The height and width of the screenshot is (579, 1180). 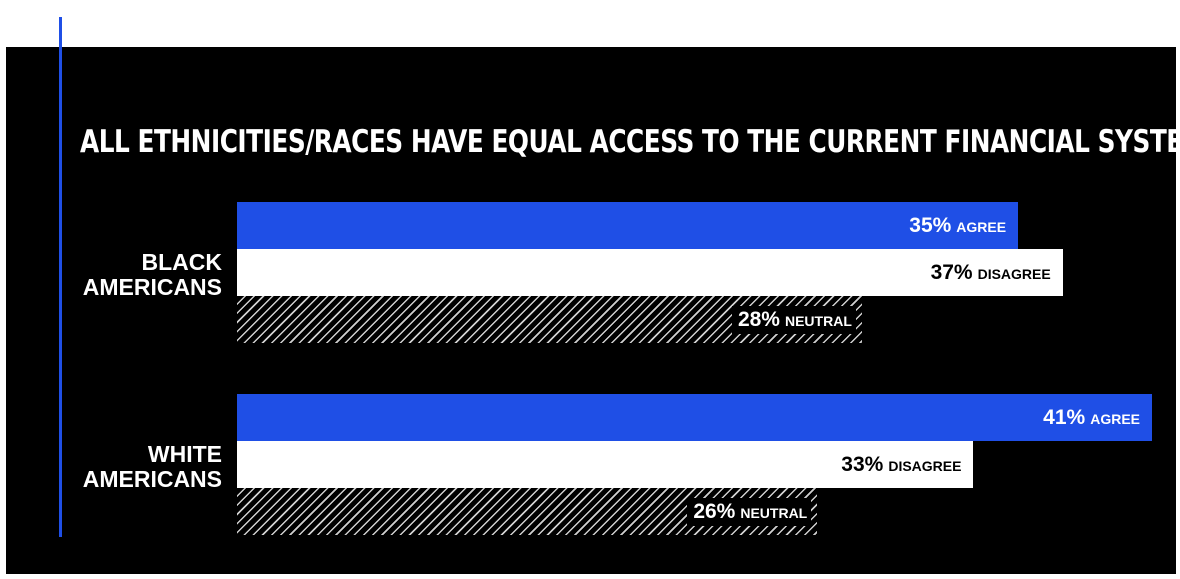 I want to click on data-label: 28% NEUTRAL, so click(x=793, y=319).